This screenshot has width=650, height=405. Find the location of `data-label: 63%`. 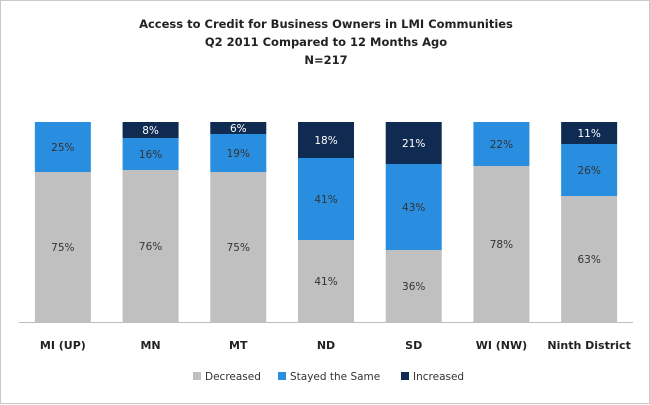

data-label: 63% is located at coordinates (588, 260).